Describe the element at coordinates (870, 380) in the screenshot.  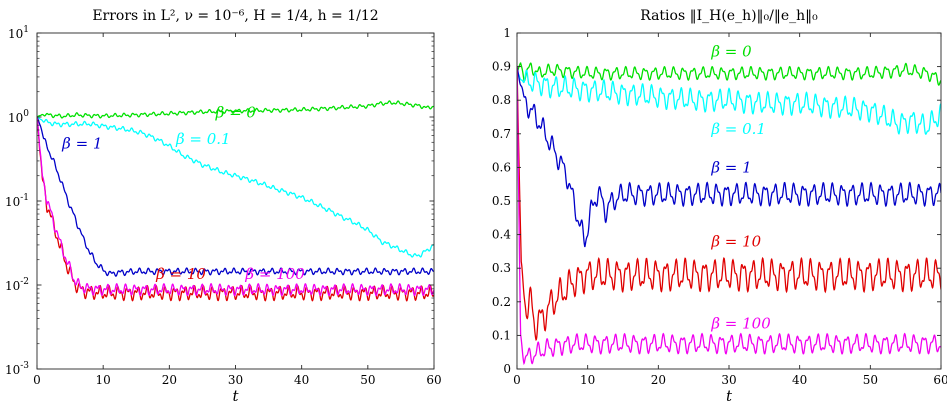
I see `ratios-x-tick-label-5: 50` at that location.